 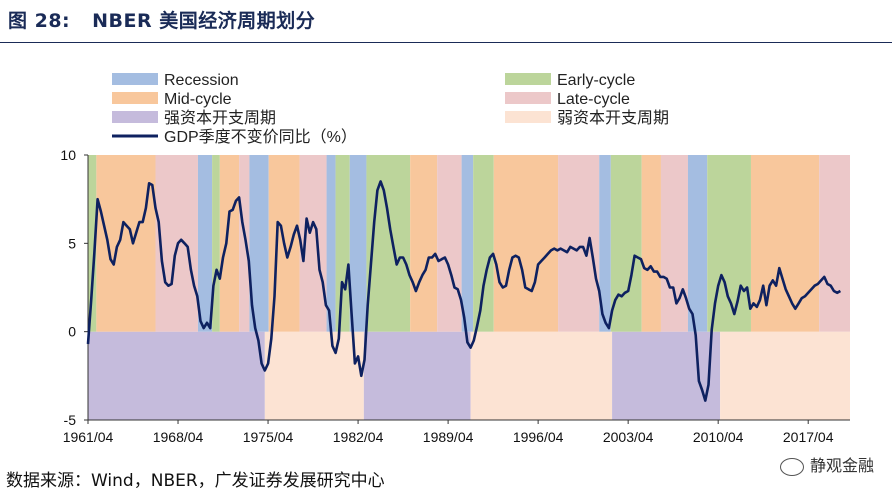 What do you see at coordinates (198, 99) in the screenshot?
I see `legend-label: Mid-cycle` at bounding box center [198, 99].